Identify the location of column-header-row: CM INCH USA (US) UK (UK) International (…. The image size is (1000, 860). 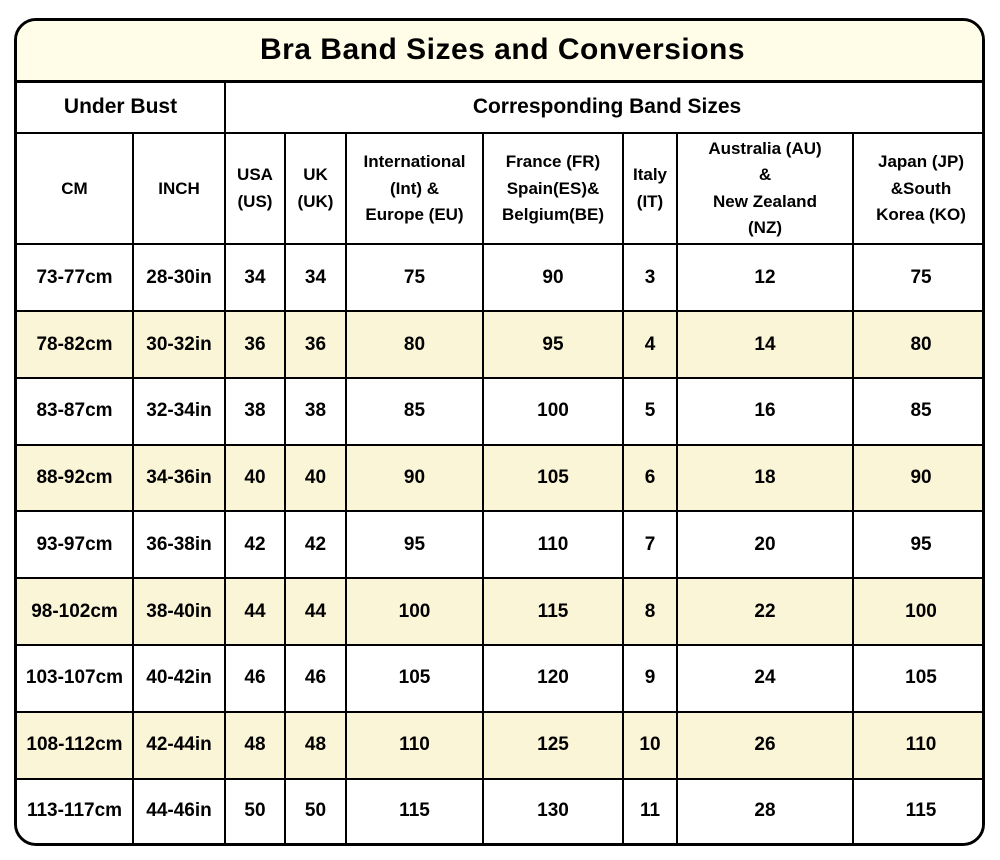
(499, 188).